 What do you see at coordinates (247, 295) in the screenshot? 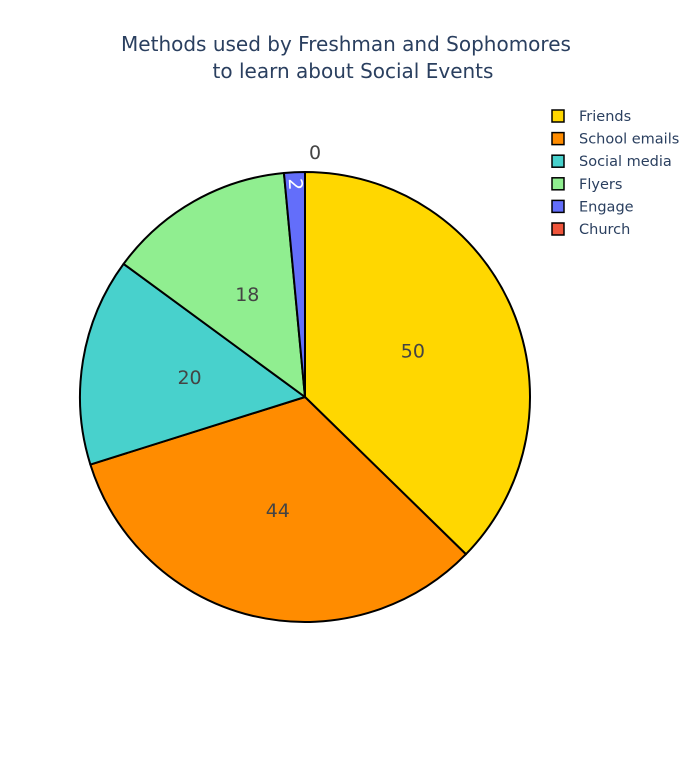
I see `slice-value-label-flyers: 18` at bounding box center [247, 295].